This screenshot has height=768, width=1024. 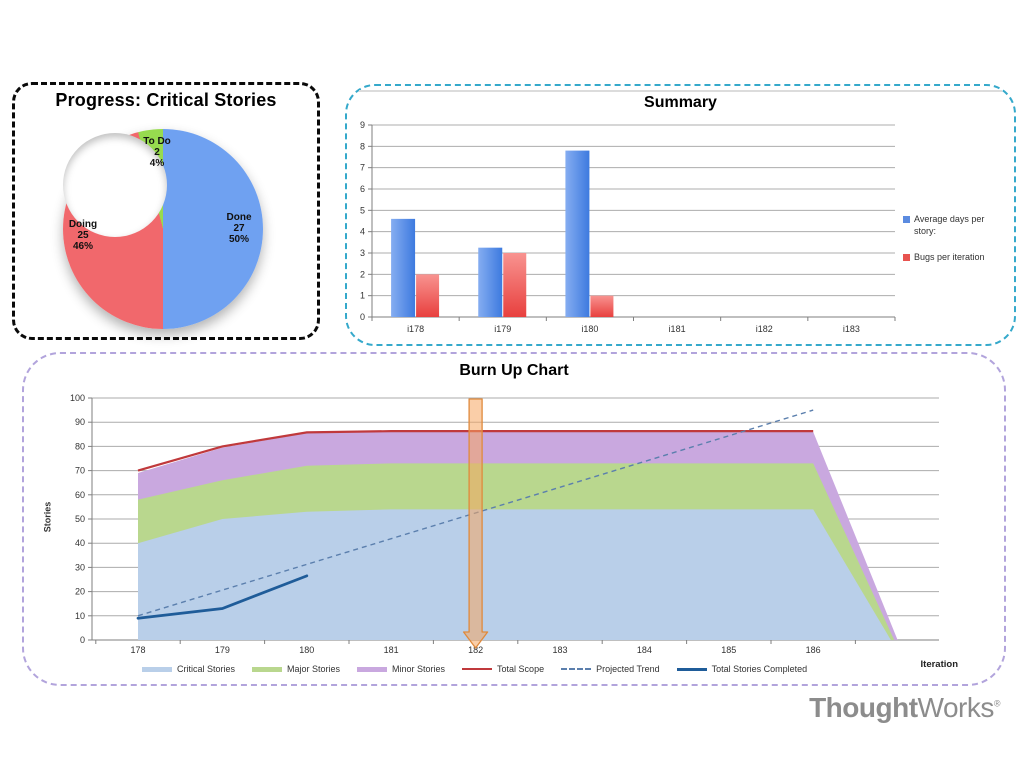 I want to click on donut-hole, so click(x=115, y=185).